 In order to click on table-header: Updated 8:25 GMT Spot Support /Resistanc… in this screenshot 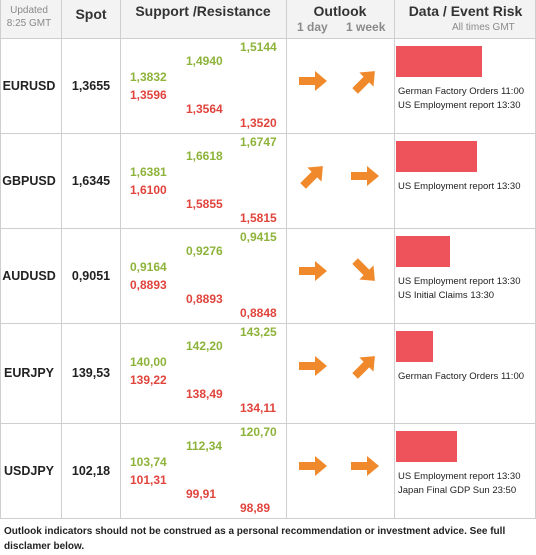, I will do `click(268, 19)`.